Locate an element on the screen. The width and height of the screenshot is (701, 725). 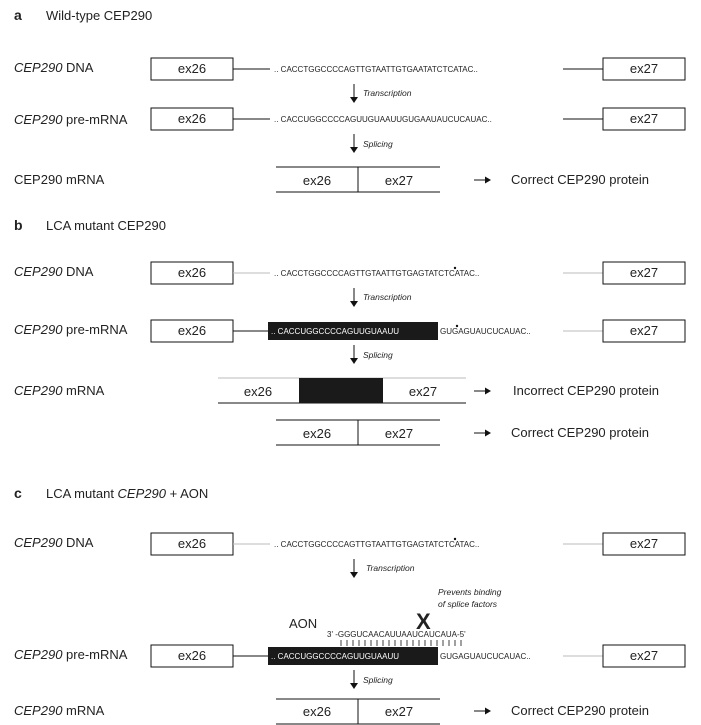
exon-ex27-premrna-b is located at coordinates (644, 331).